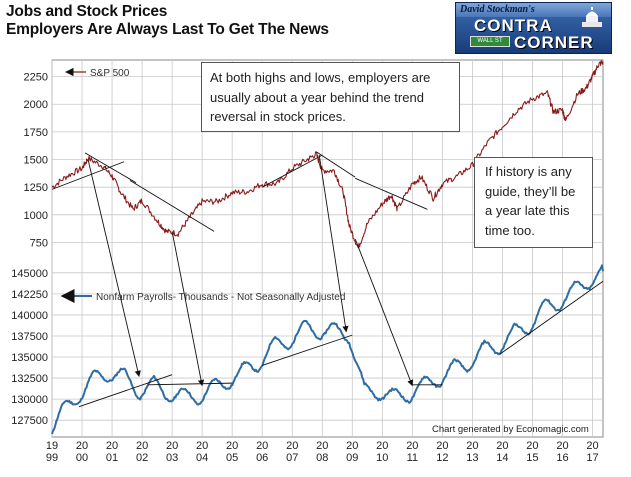  Describe the element at coordinates (554, 42) in the screenshot. I see `logo-word-corner: CORNER` at that location.